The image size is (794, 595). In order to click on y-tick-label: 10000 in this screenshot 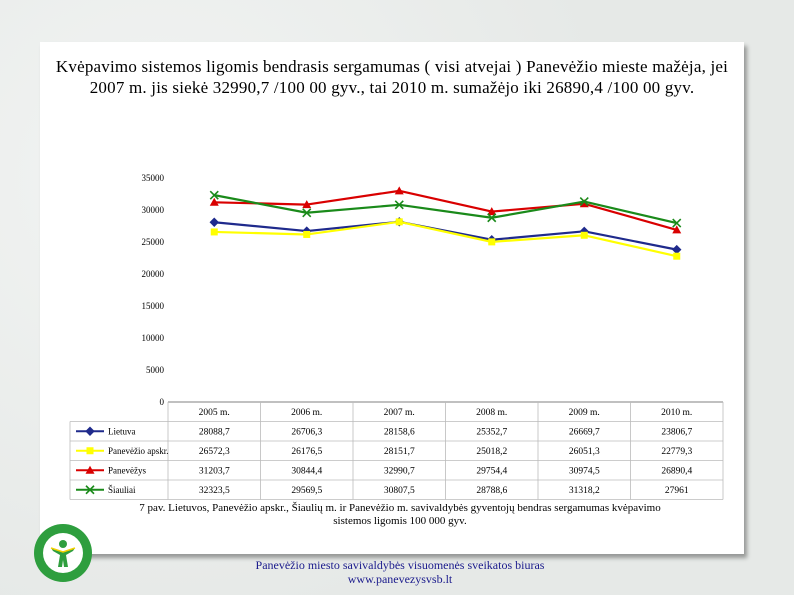, I will do `click(153, 338)`.